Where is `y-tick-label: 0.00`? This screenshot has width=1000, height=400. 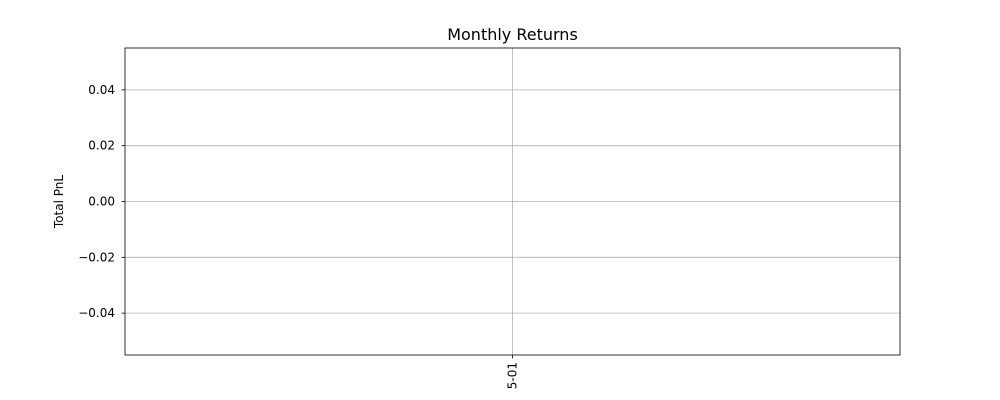
y-tick-label: 0.00 is located at coordinates (101, 202).